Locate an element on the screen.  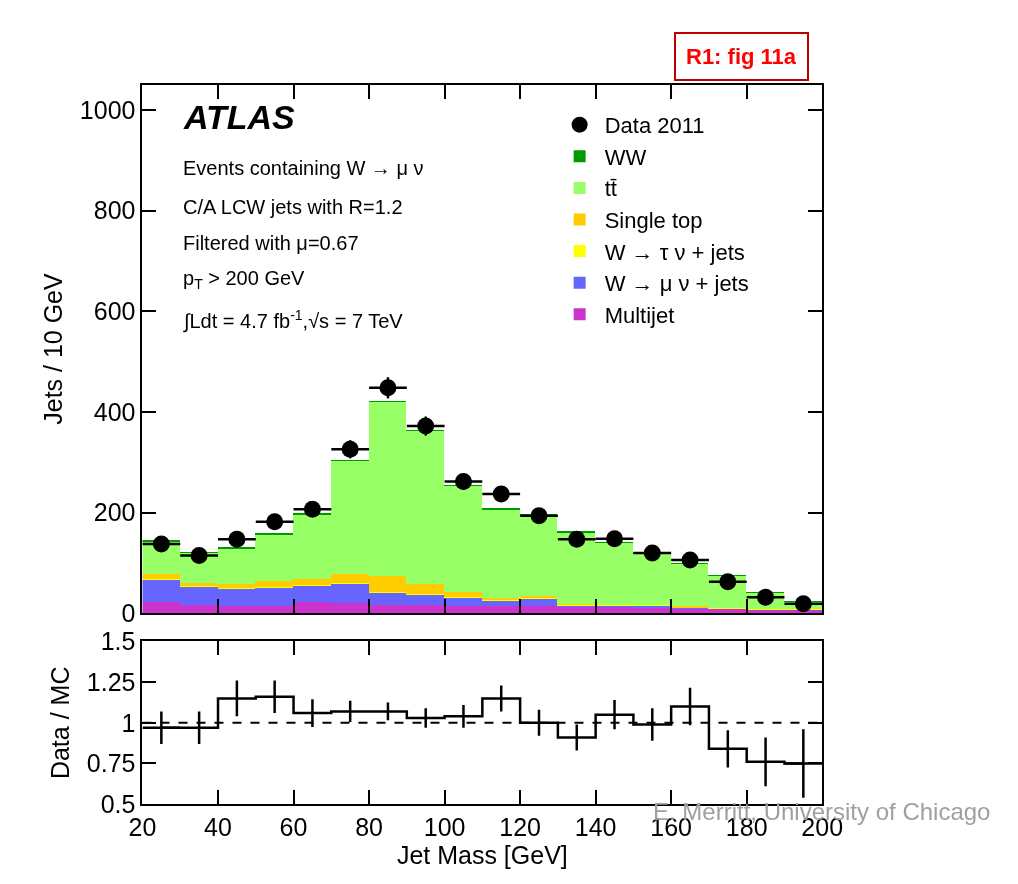
x-tick-label: 140 is located at coordinates (595, 827).